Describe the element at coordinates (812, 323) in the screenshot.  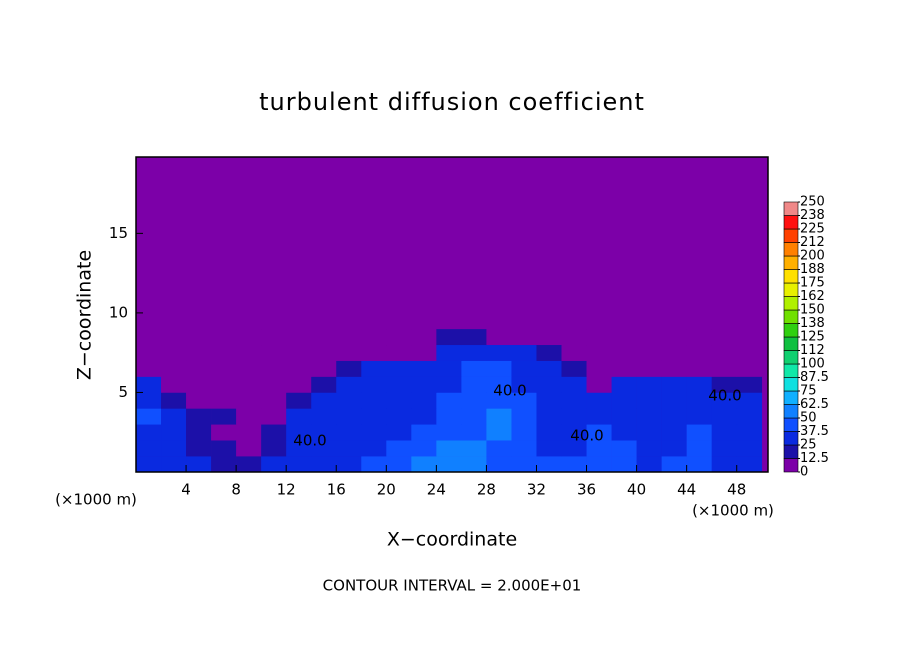
I see `colorbar-label: 138` at that location.